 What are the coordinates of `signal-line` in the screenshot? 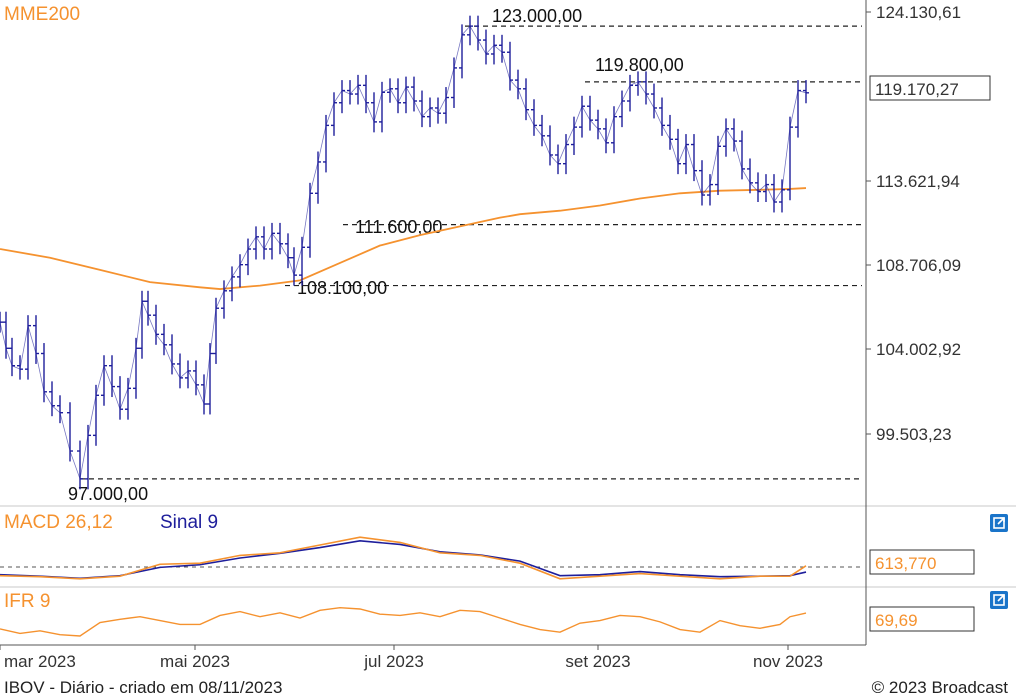 It's located at (403, 560).